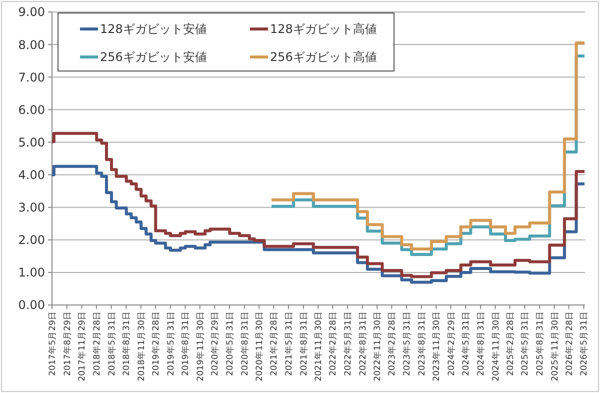 The height and width of the screenshot is (393, 600). I want to click on x-tick-label: 2021年11月30日, so click(318, 346).